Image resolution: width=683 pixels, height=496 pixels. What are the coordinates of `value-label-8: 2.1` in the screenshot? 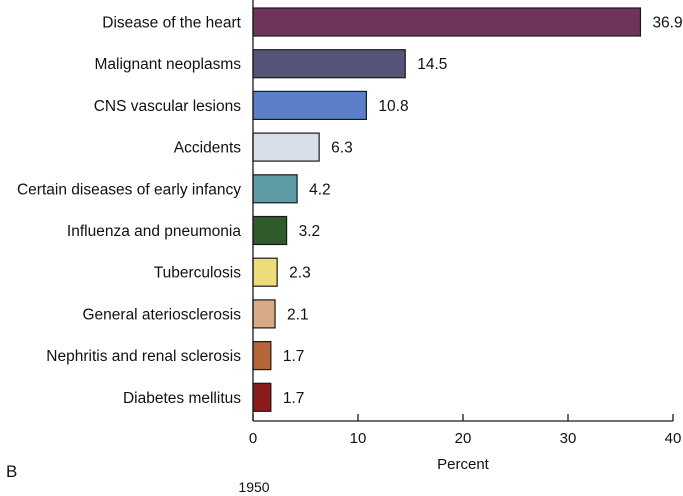 It's located at (298, 314).